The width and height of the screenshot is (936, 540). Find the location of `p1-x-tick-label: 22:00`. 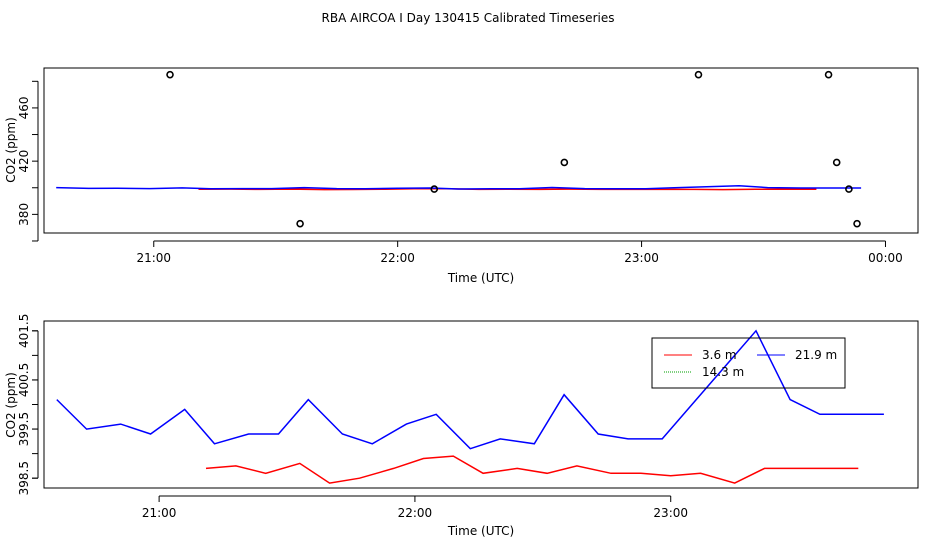

p1-x-tick-label: 22:00 is located at coordinates (397, 258).